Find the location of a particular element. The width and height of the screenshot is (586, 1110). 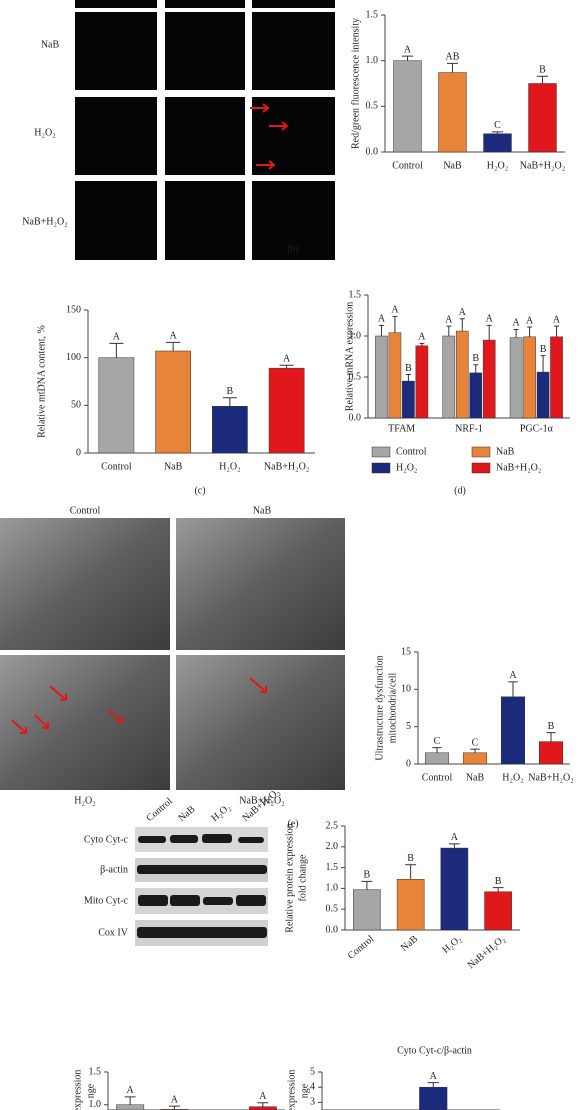

y-axis-label: Relative protein expression is located at coordinates (289, 877).